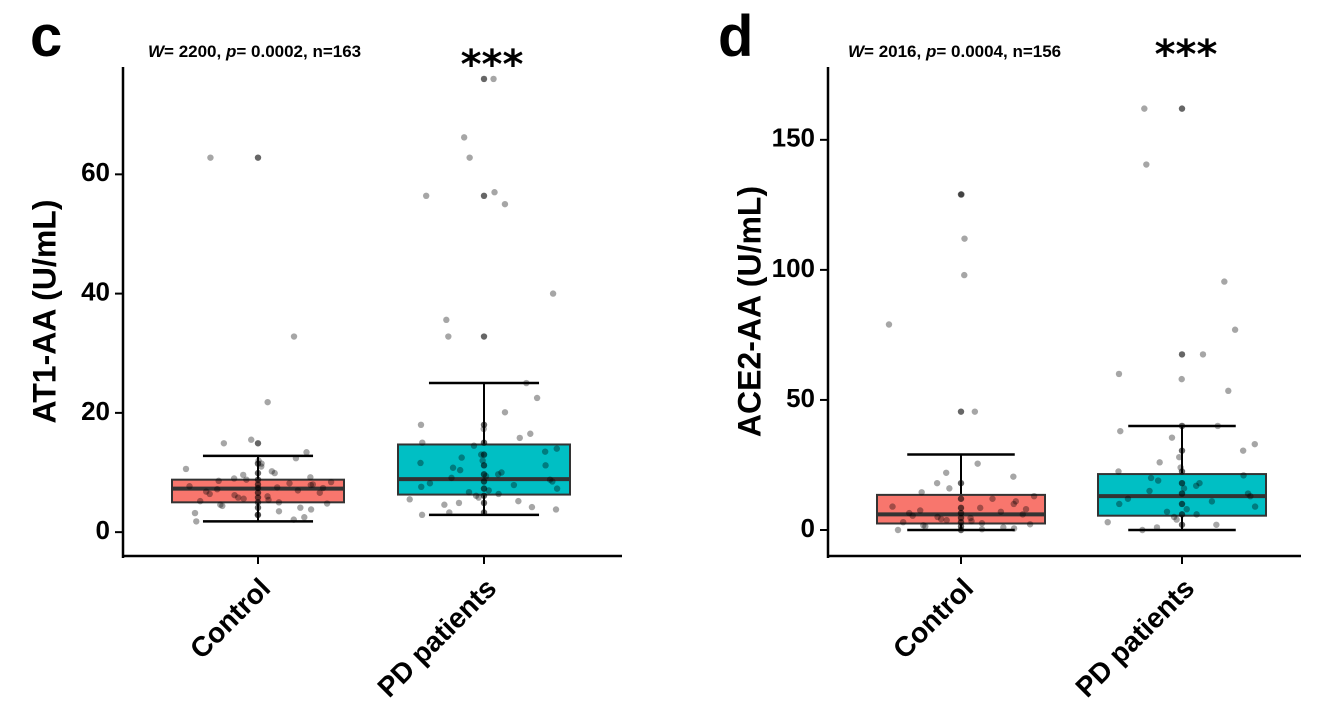 This screenshot has height=711, width=1317. Describe the element at coordinates (749, 311) in the screenshot. I see `y-axis-label: ACE2-AA (U/mL)` at that location.